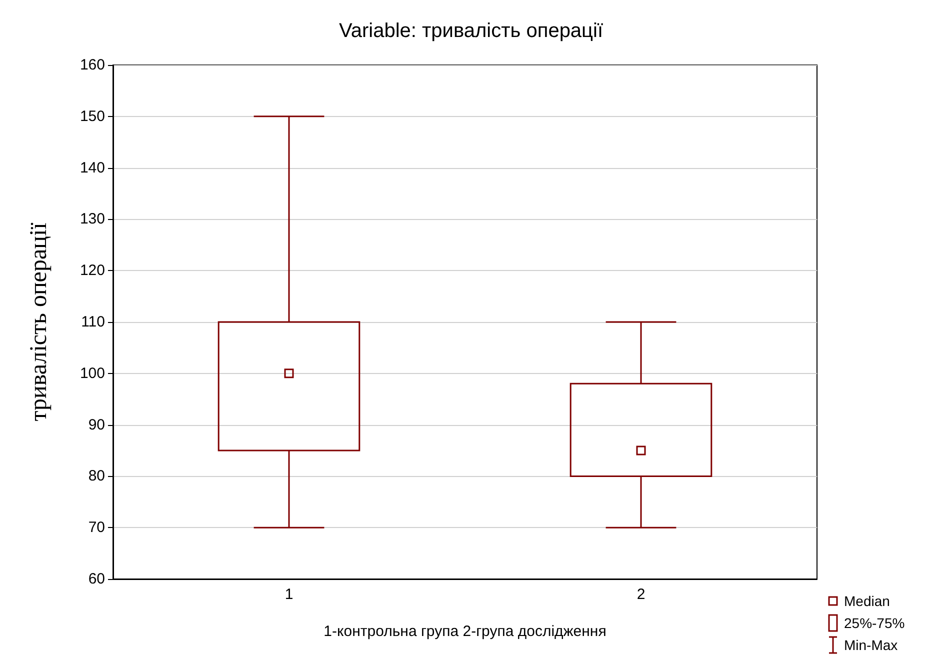  Describe the element at coordinates (289, 594) in the screenshot. I see `x-tick-label: 1` at that location.